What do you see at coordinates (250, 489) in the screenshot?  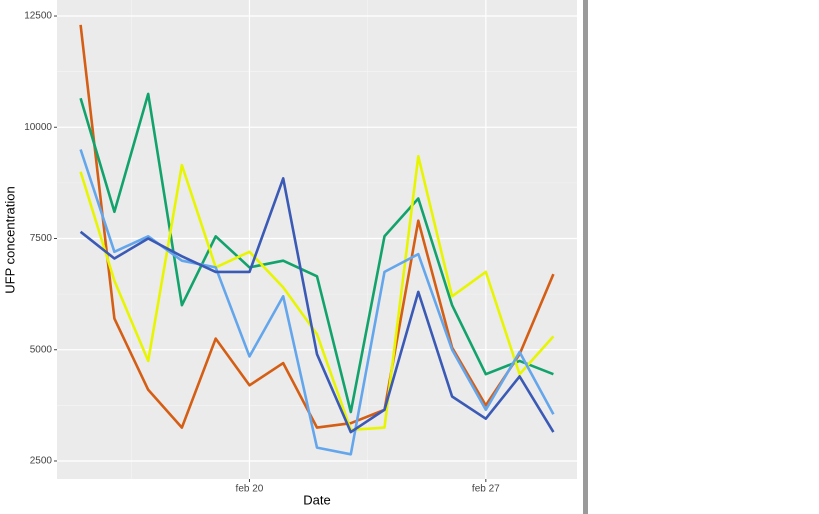 I see `x-tick-label: feb 20` at bounding box center [250, 489].